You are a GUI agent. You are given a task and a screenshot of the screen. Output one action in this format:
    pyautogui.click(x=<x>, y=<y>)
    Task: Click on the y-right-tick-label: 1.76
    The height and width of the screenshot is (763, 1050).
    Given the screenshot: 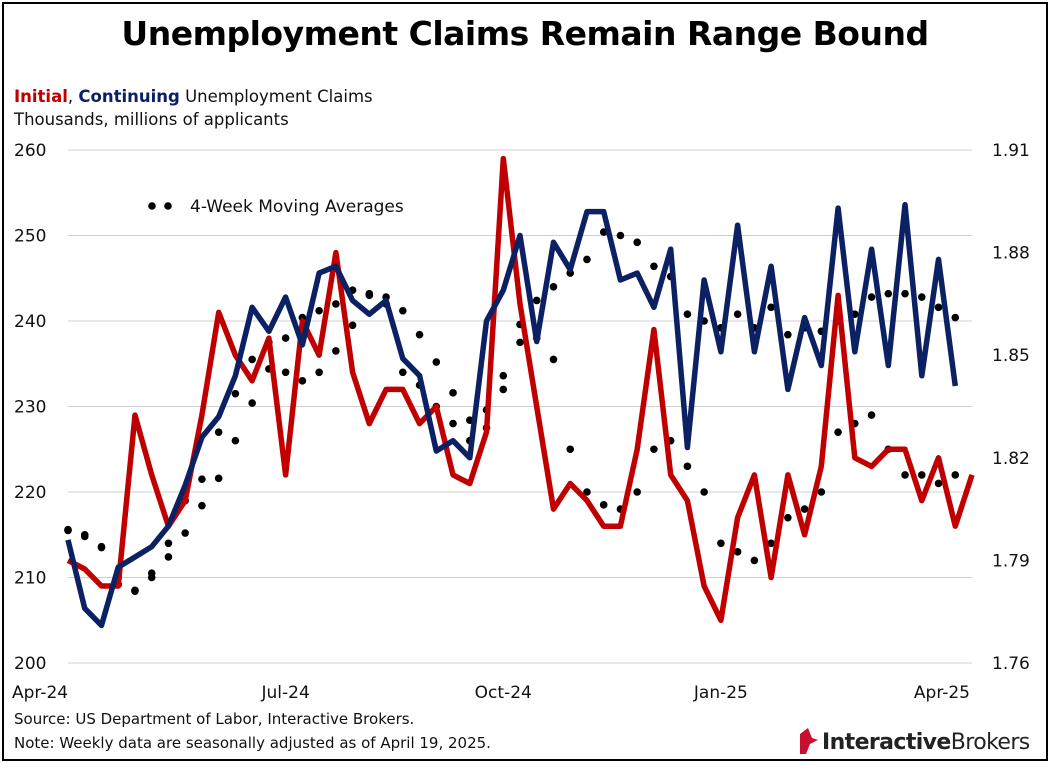 What is the action you would take?
    pyautogui.click(x=1011, y=664)
    